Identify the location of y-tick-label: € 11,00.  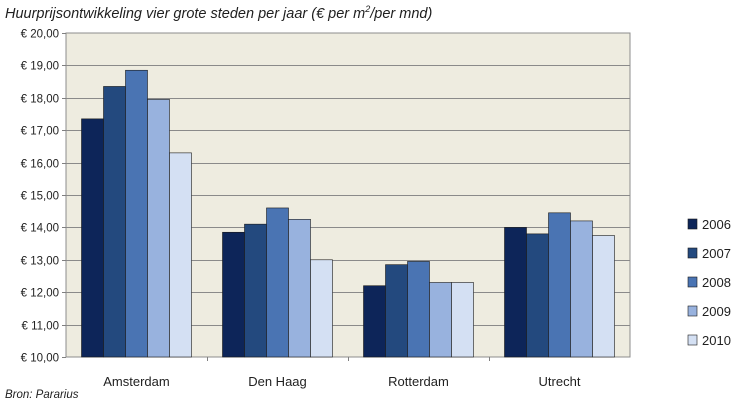
(40, 327).